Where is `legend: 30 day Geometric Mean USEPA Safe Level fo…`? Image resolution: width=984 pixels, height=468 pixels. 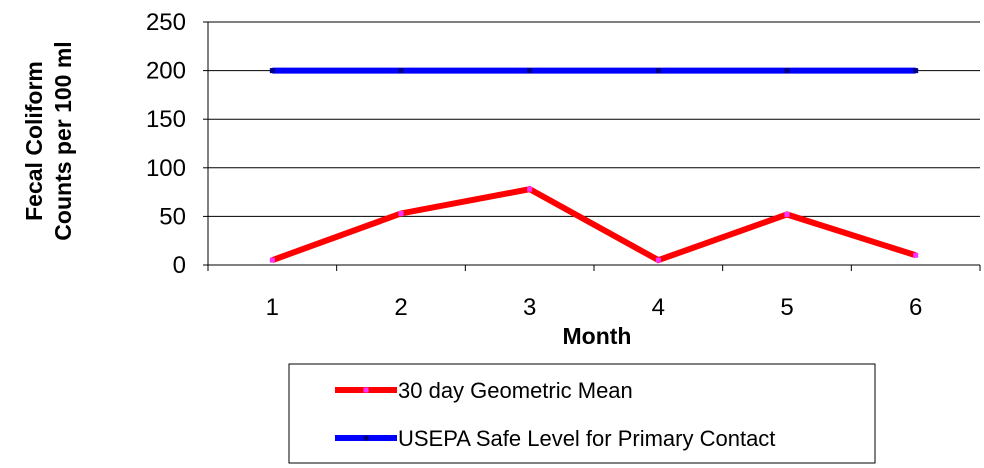 legend: 30 day Geometric Mean USEPA Safe Level fo… is located at coordinates (582, 413).